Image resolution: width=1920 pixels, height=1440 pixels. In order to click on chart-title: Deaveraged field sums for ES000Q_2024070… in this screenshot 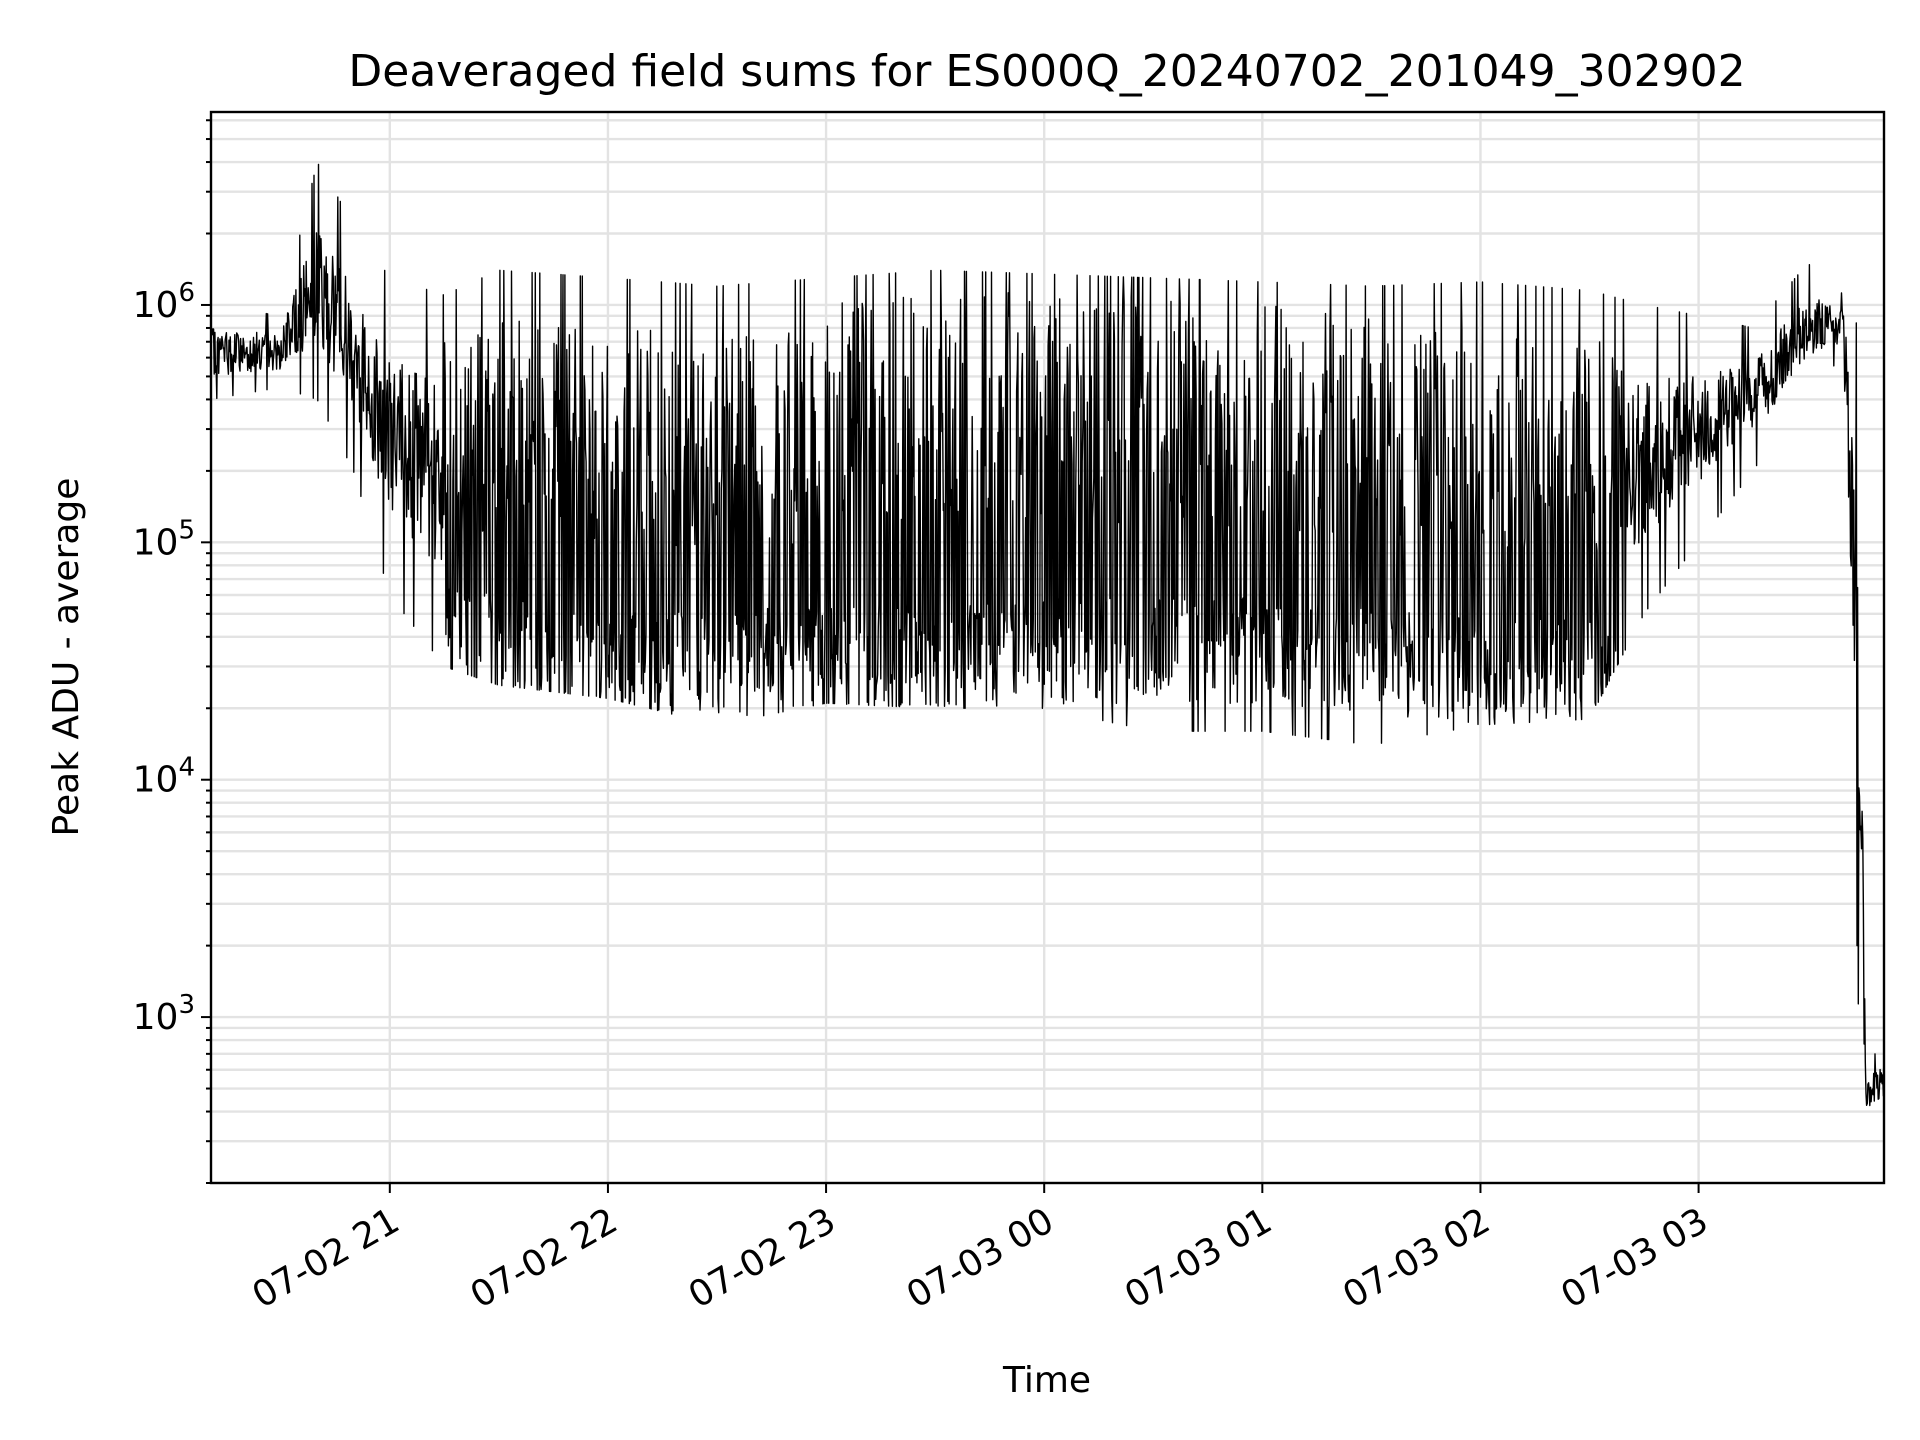, I will do `click(1046, 71)`.